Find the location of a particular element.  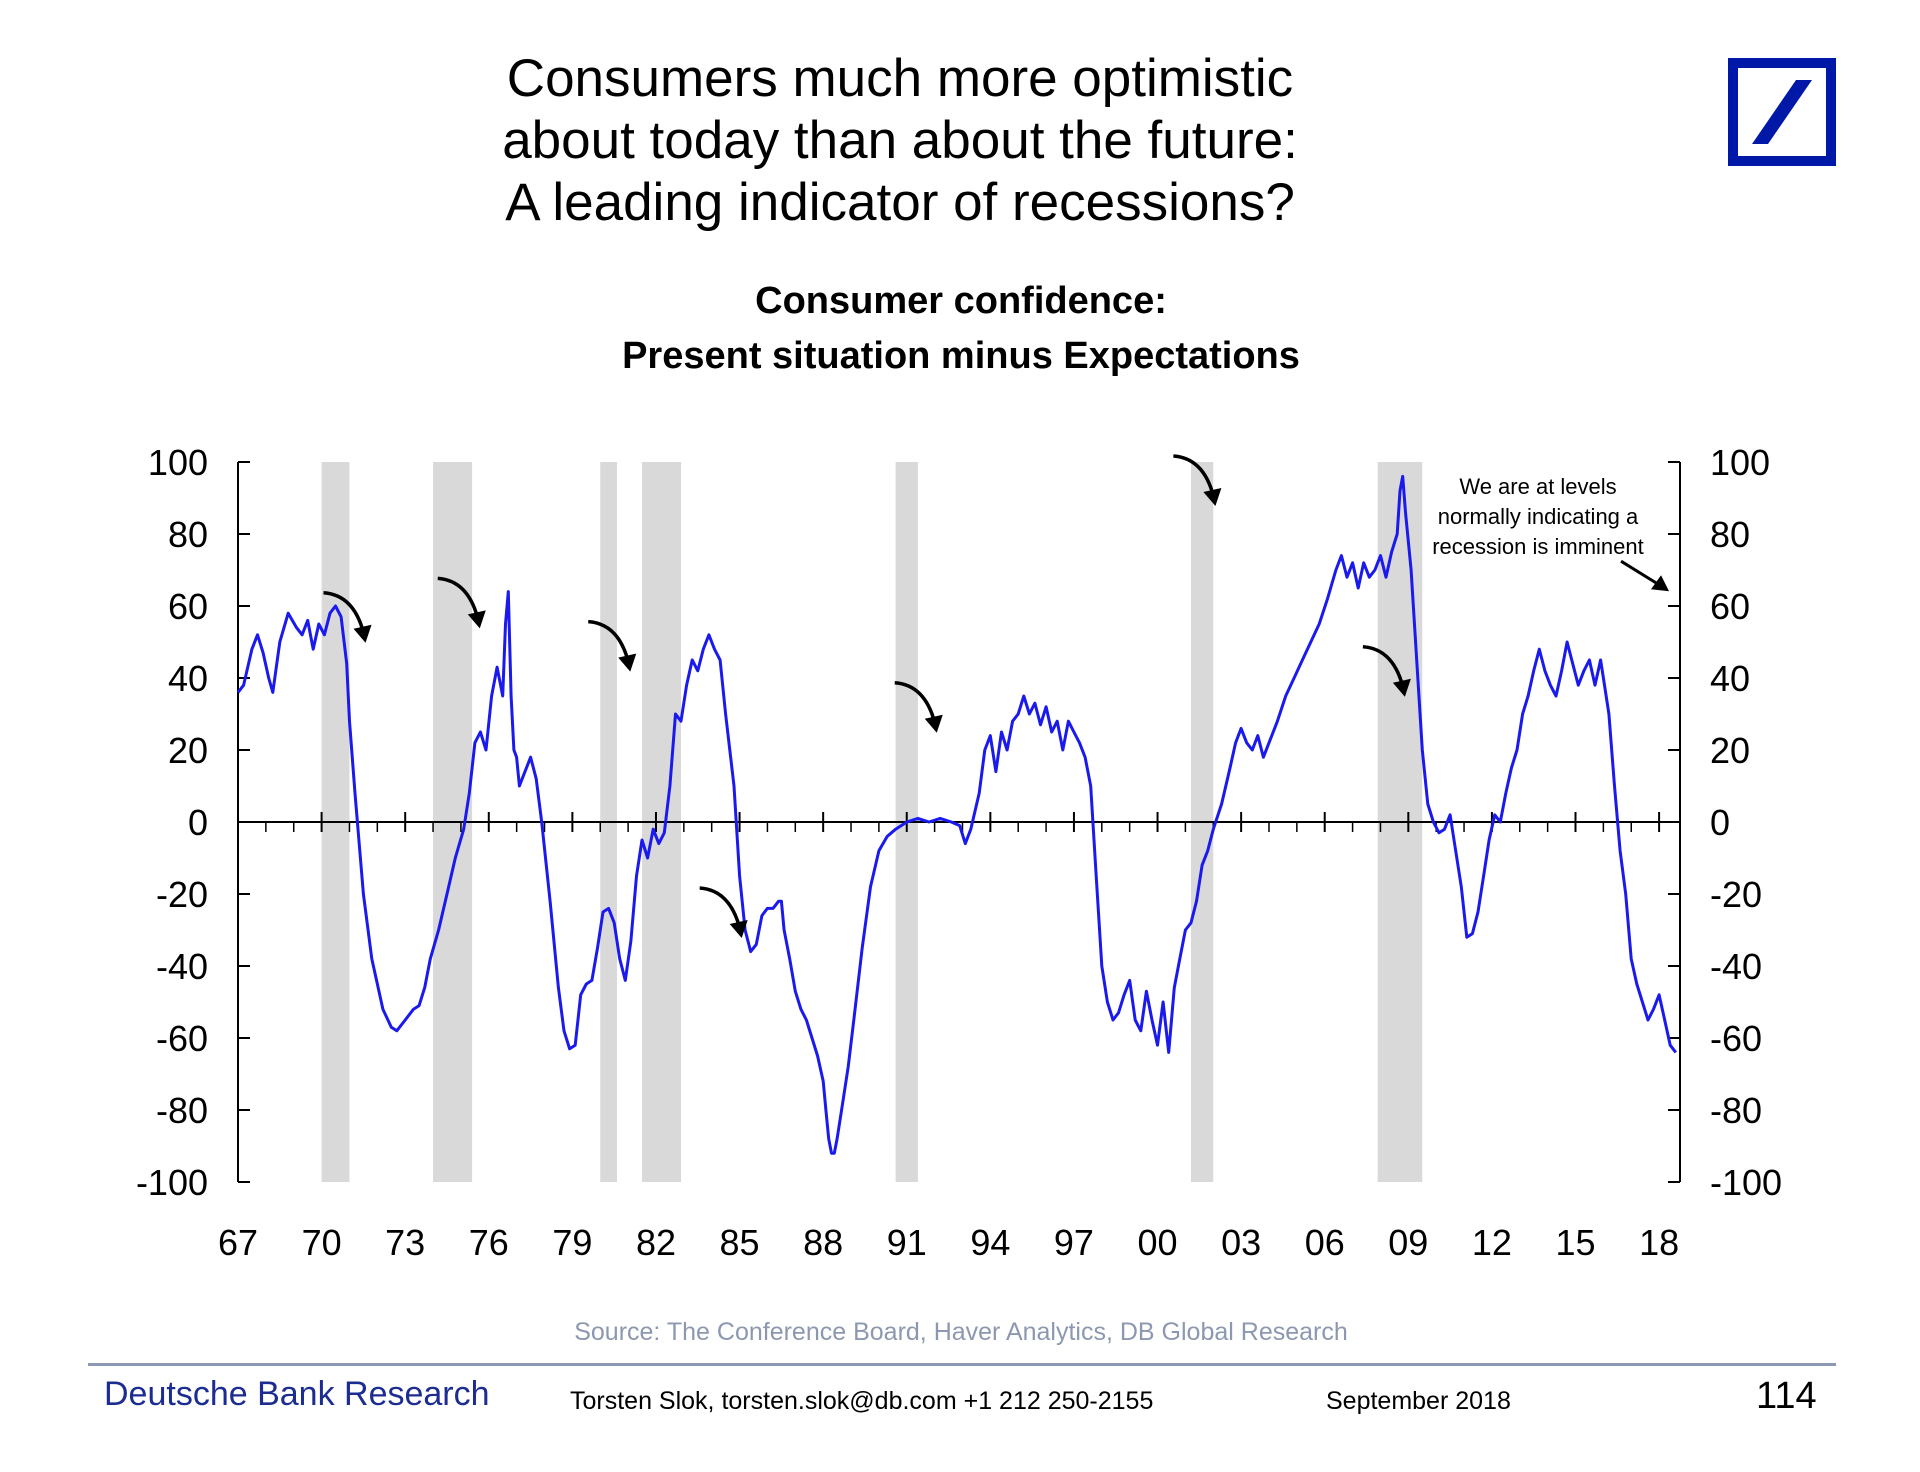

y-tick-label-right: 100 is located at coordinates (1740, 462).